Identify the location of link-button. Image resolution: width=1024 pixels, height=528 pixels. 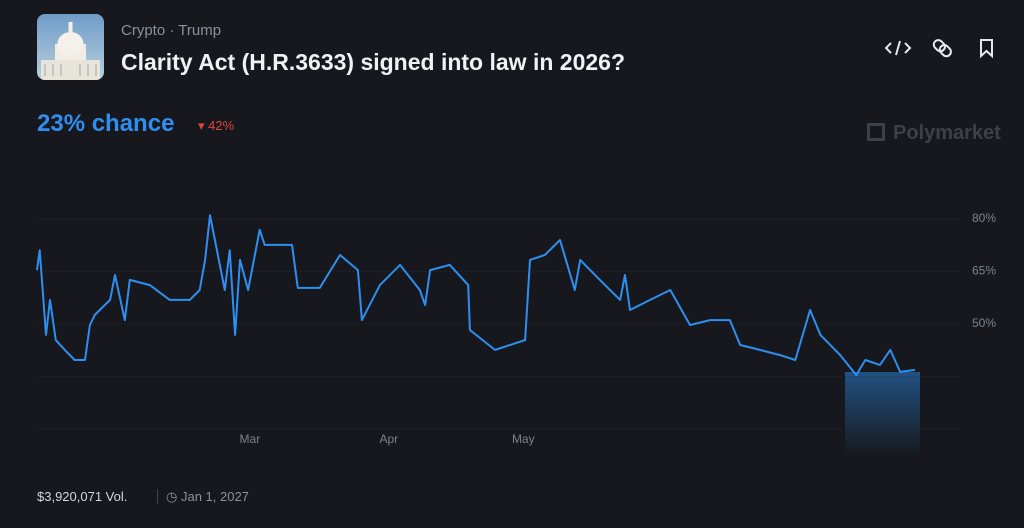
(942, 48).